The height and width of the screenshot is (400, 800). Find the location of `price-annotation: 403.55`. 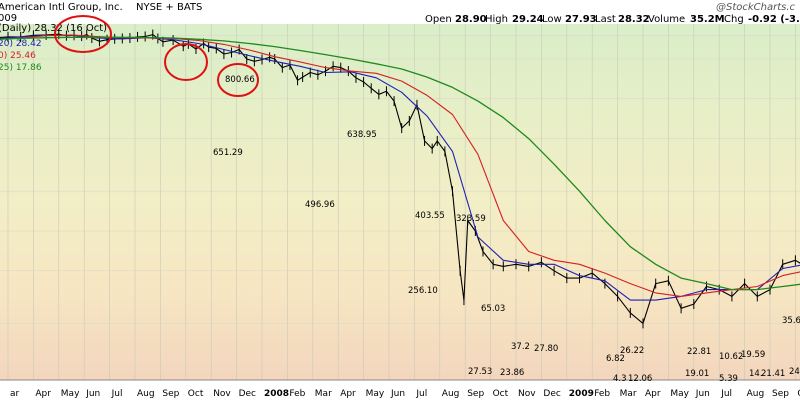

price-annotation: 403.55 is located at coordinates (430, 216).